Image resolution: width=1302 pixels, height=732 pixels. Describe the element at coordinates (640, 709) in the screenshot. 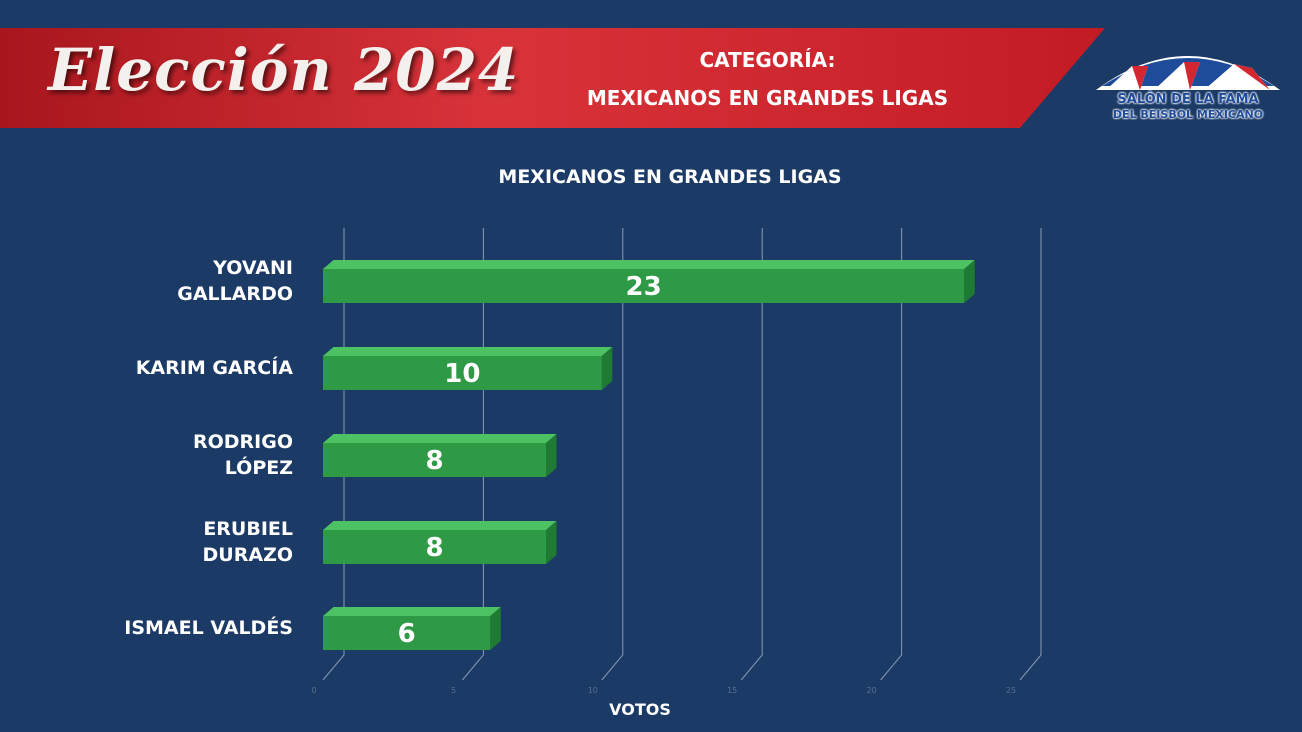

I see `x-axis-label: VOTOS` at that location.